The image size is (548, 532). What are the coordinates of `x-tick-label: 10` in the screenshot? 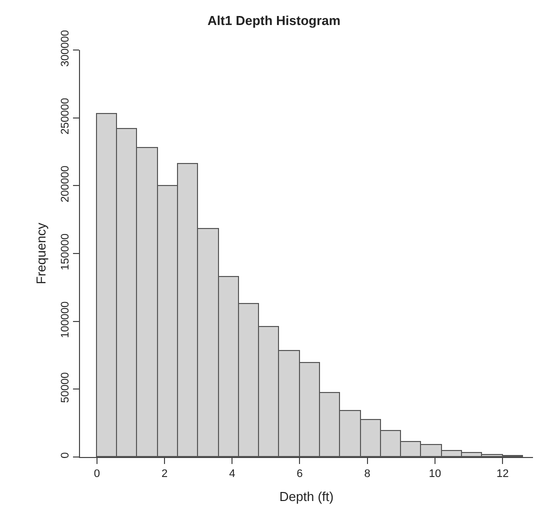 It's located at (435, 474).